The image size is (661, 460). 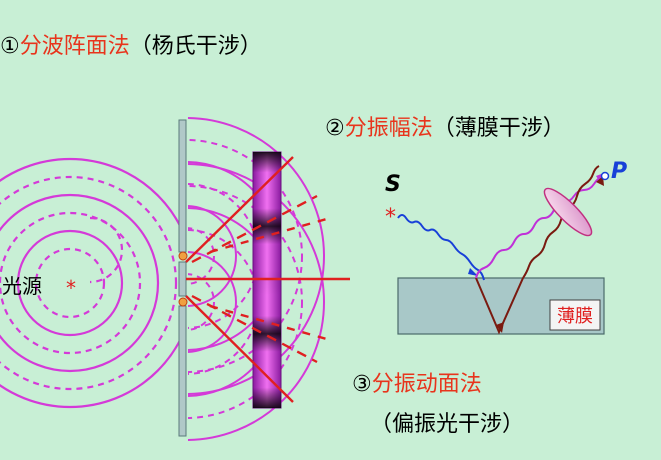 I want to click on method1-number: ①, so click(x=10, y=46).